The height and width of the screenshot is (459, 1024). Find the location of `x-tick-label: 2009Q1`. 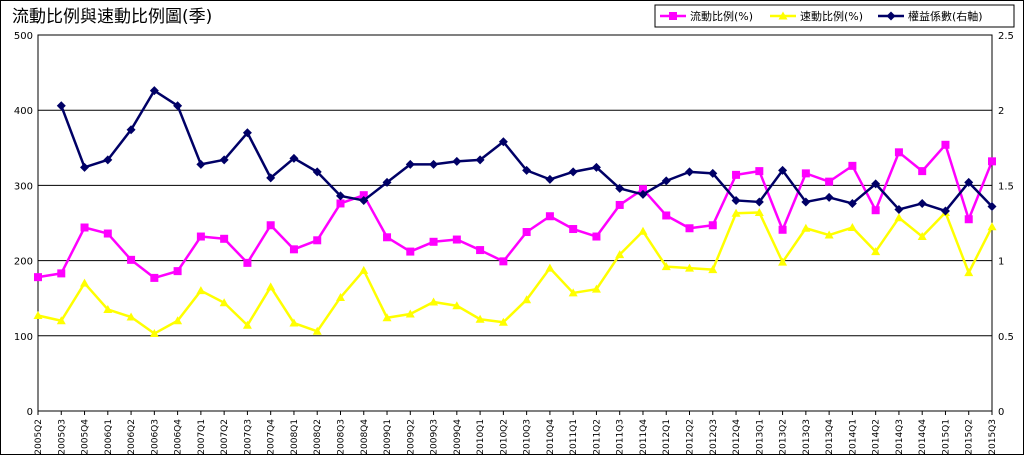

x-tick-label: 2009Q1 is located at coordinates (388, 437).